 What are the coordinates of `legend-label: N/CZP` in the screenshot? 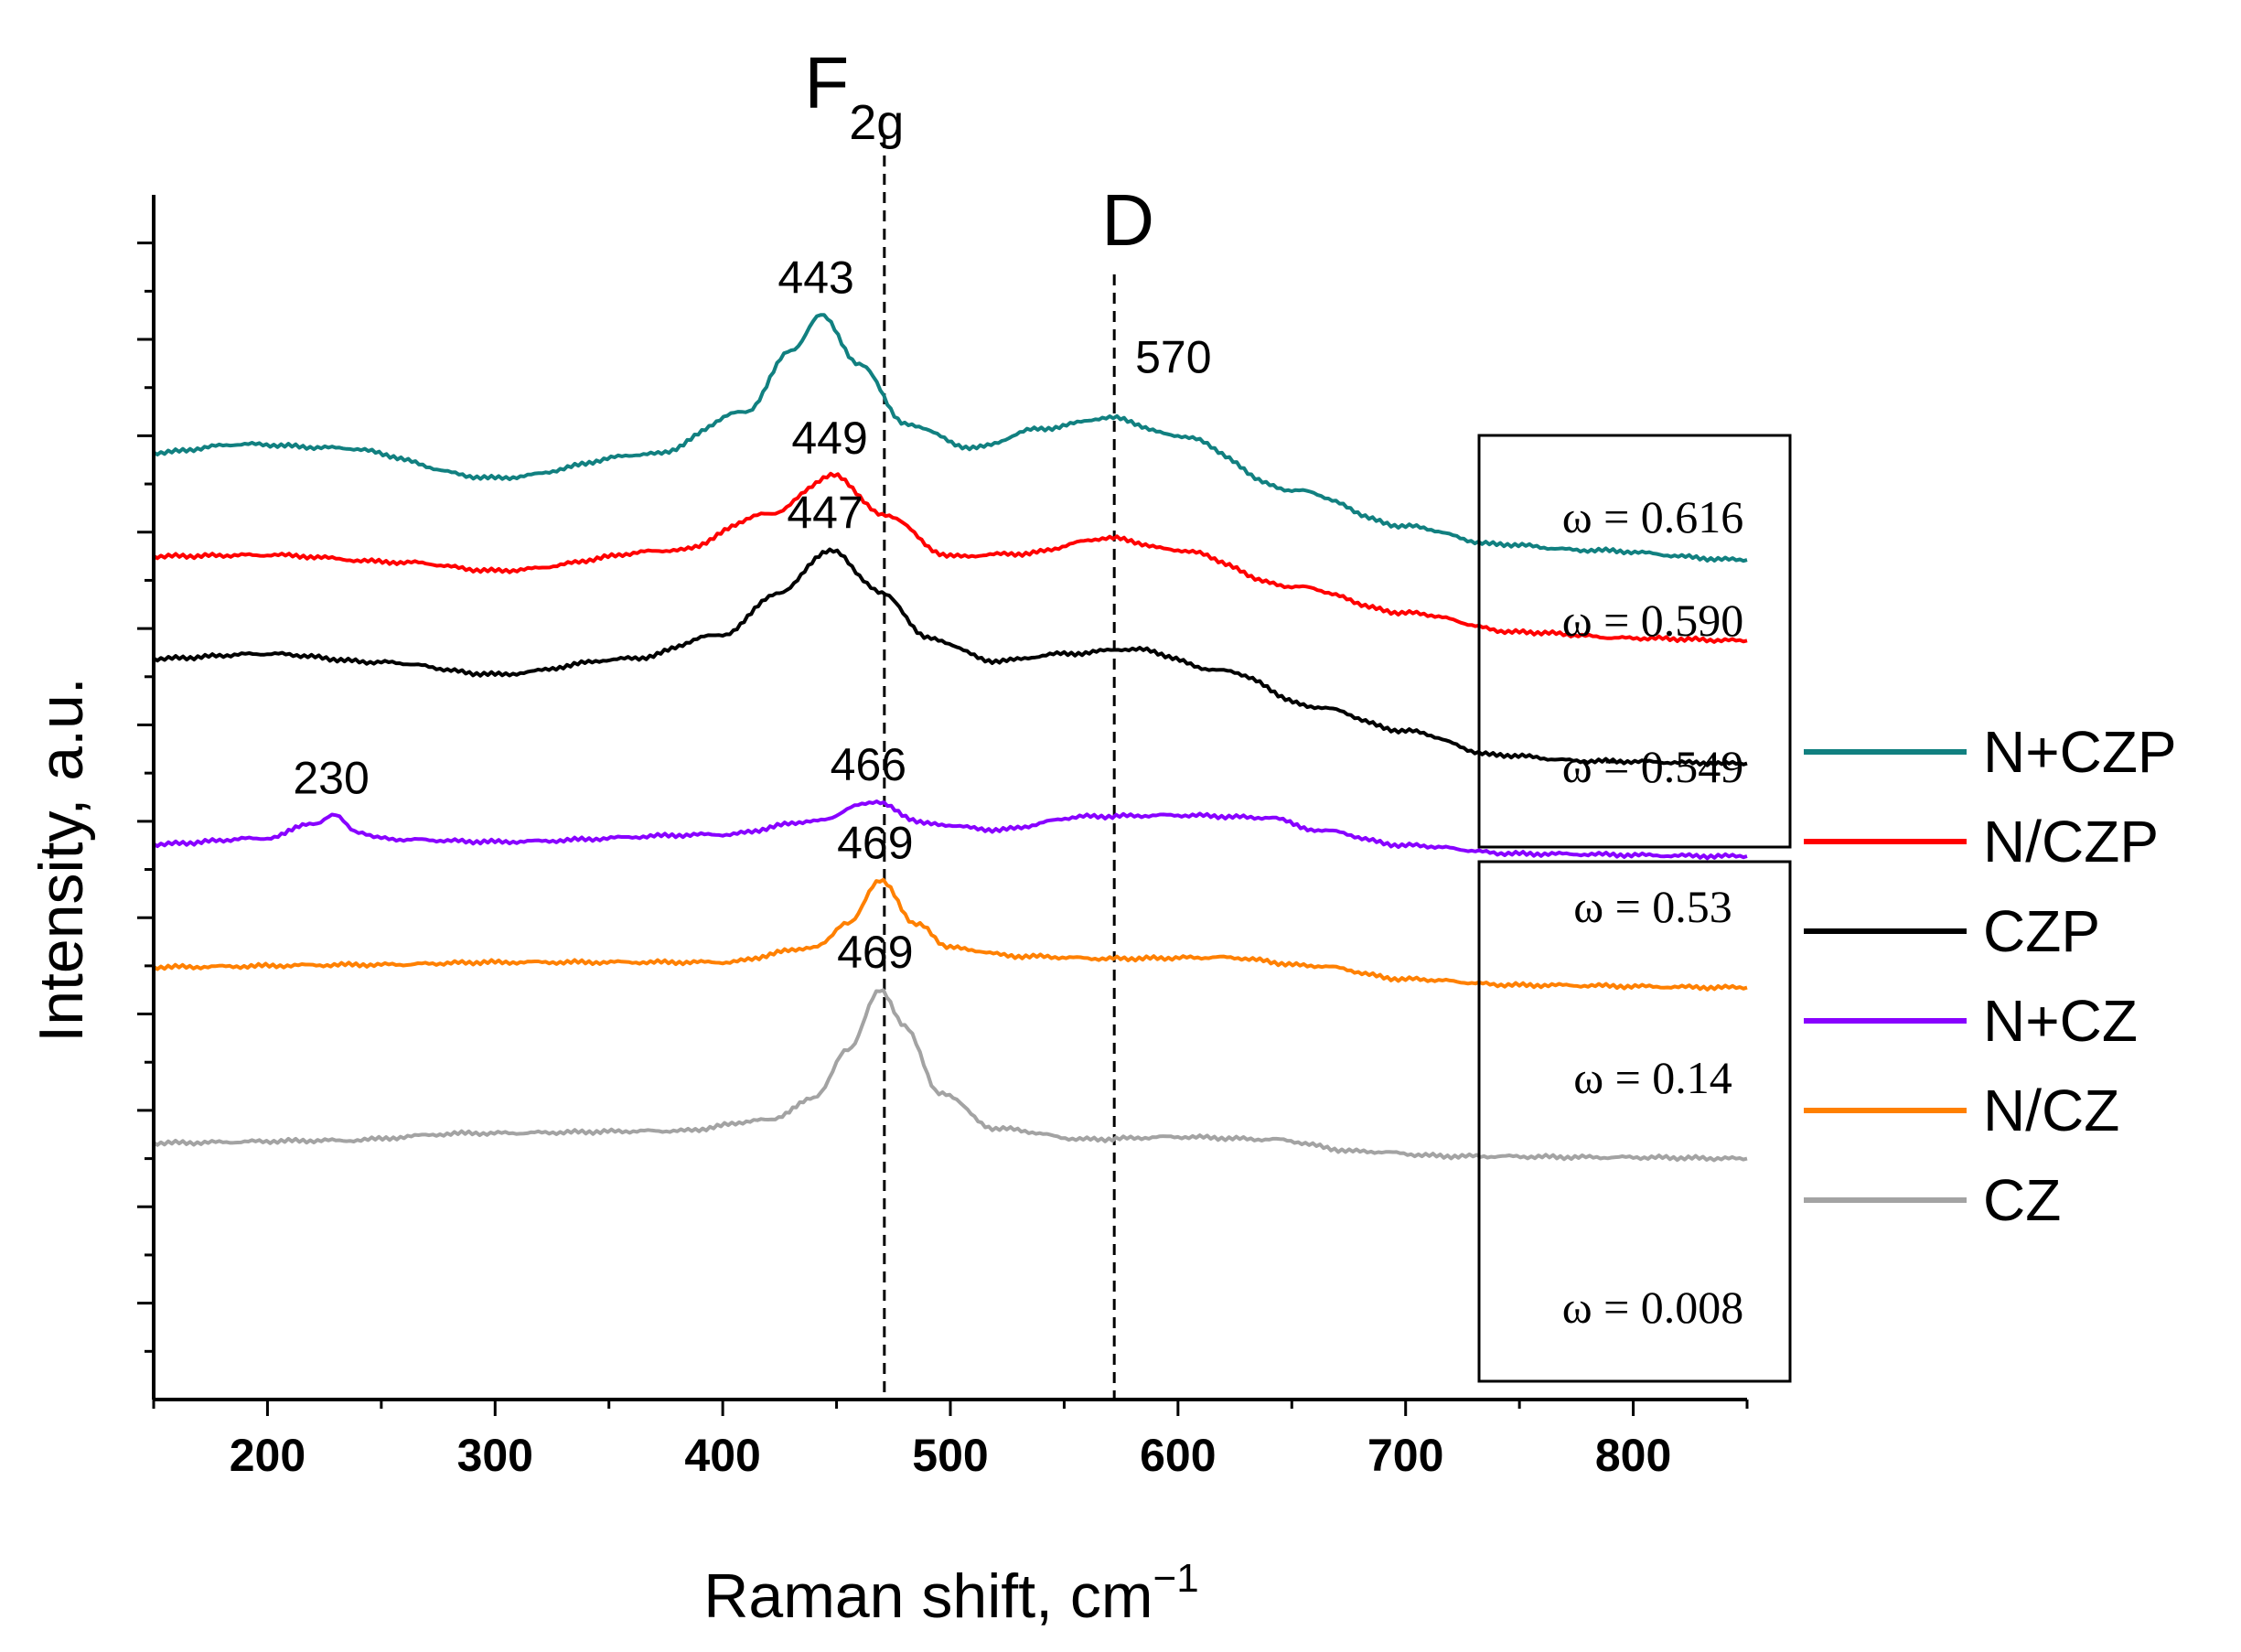 It's located at (2071, 841).